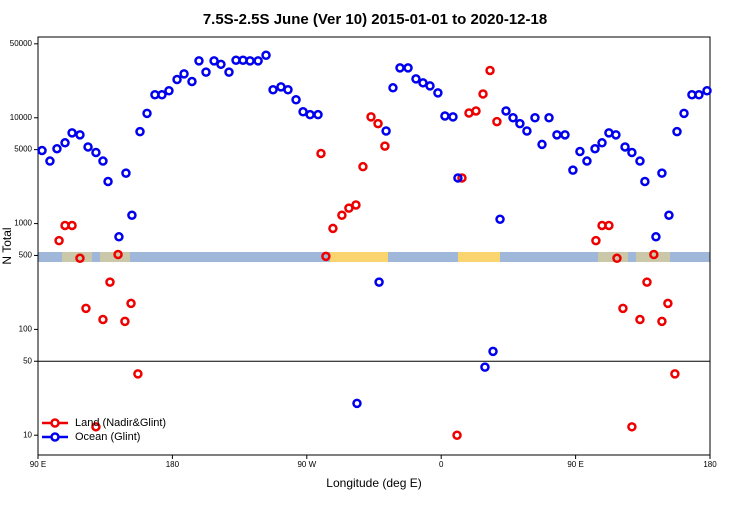  I want to click on y-axis-label: N Total, so click(7, 245).